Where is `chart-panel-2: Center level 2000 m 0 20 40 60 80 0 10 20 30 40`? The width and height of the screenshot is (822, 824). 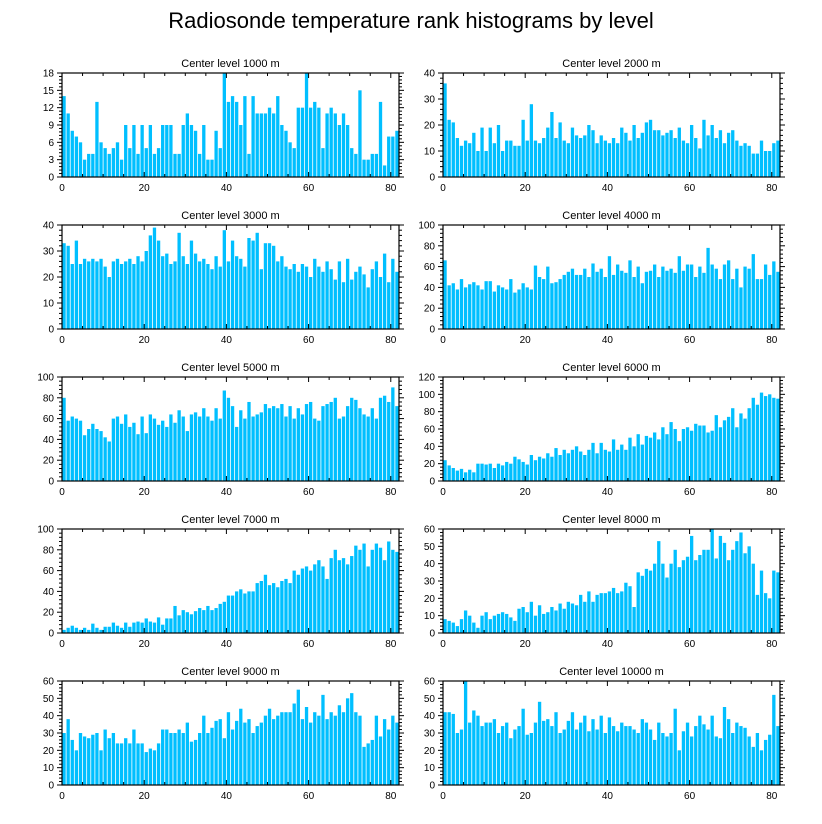
chart-panel-2: Center level 2000 m 0 20 40 60 80 0 10 20 30 40 is located at coordinates (604, 126).